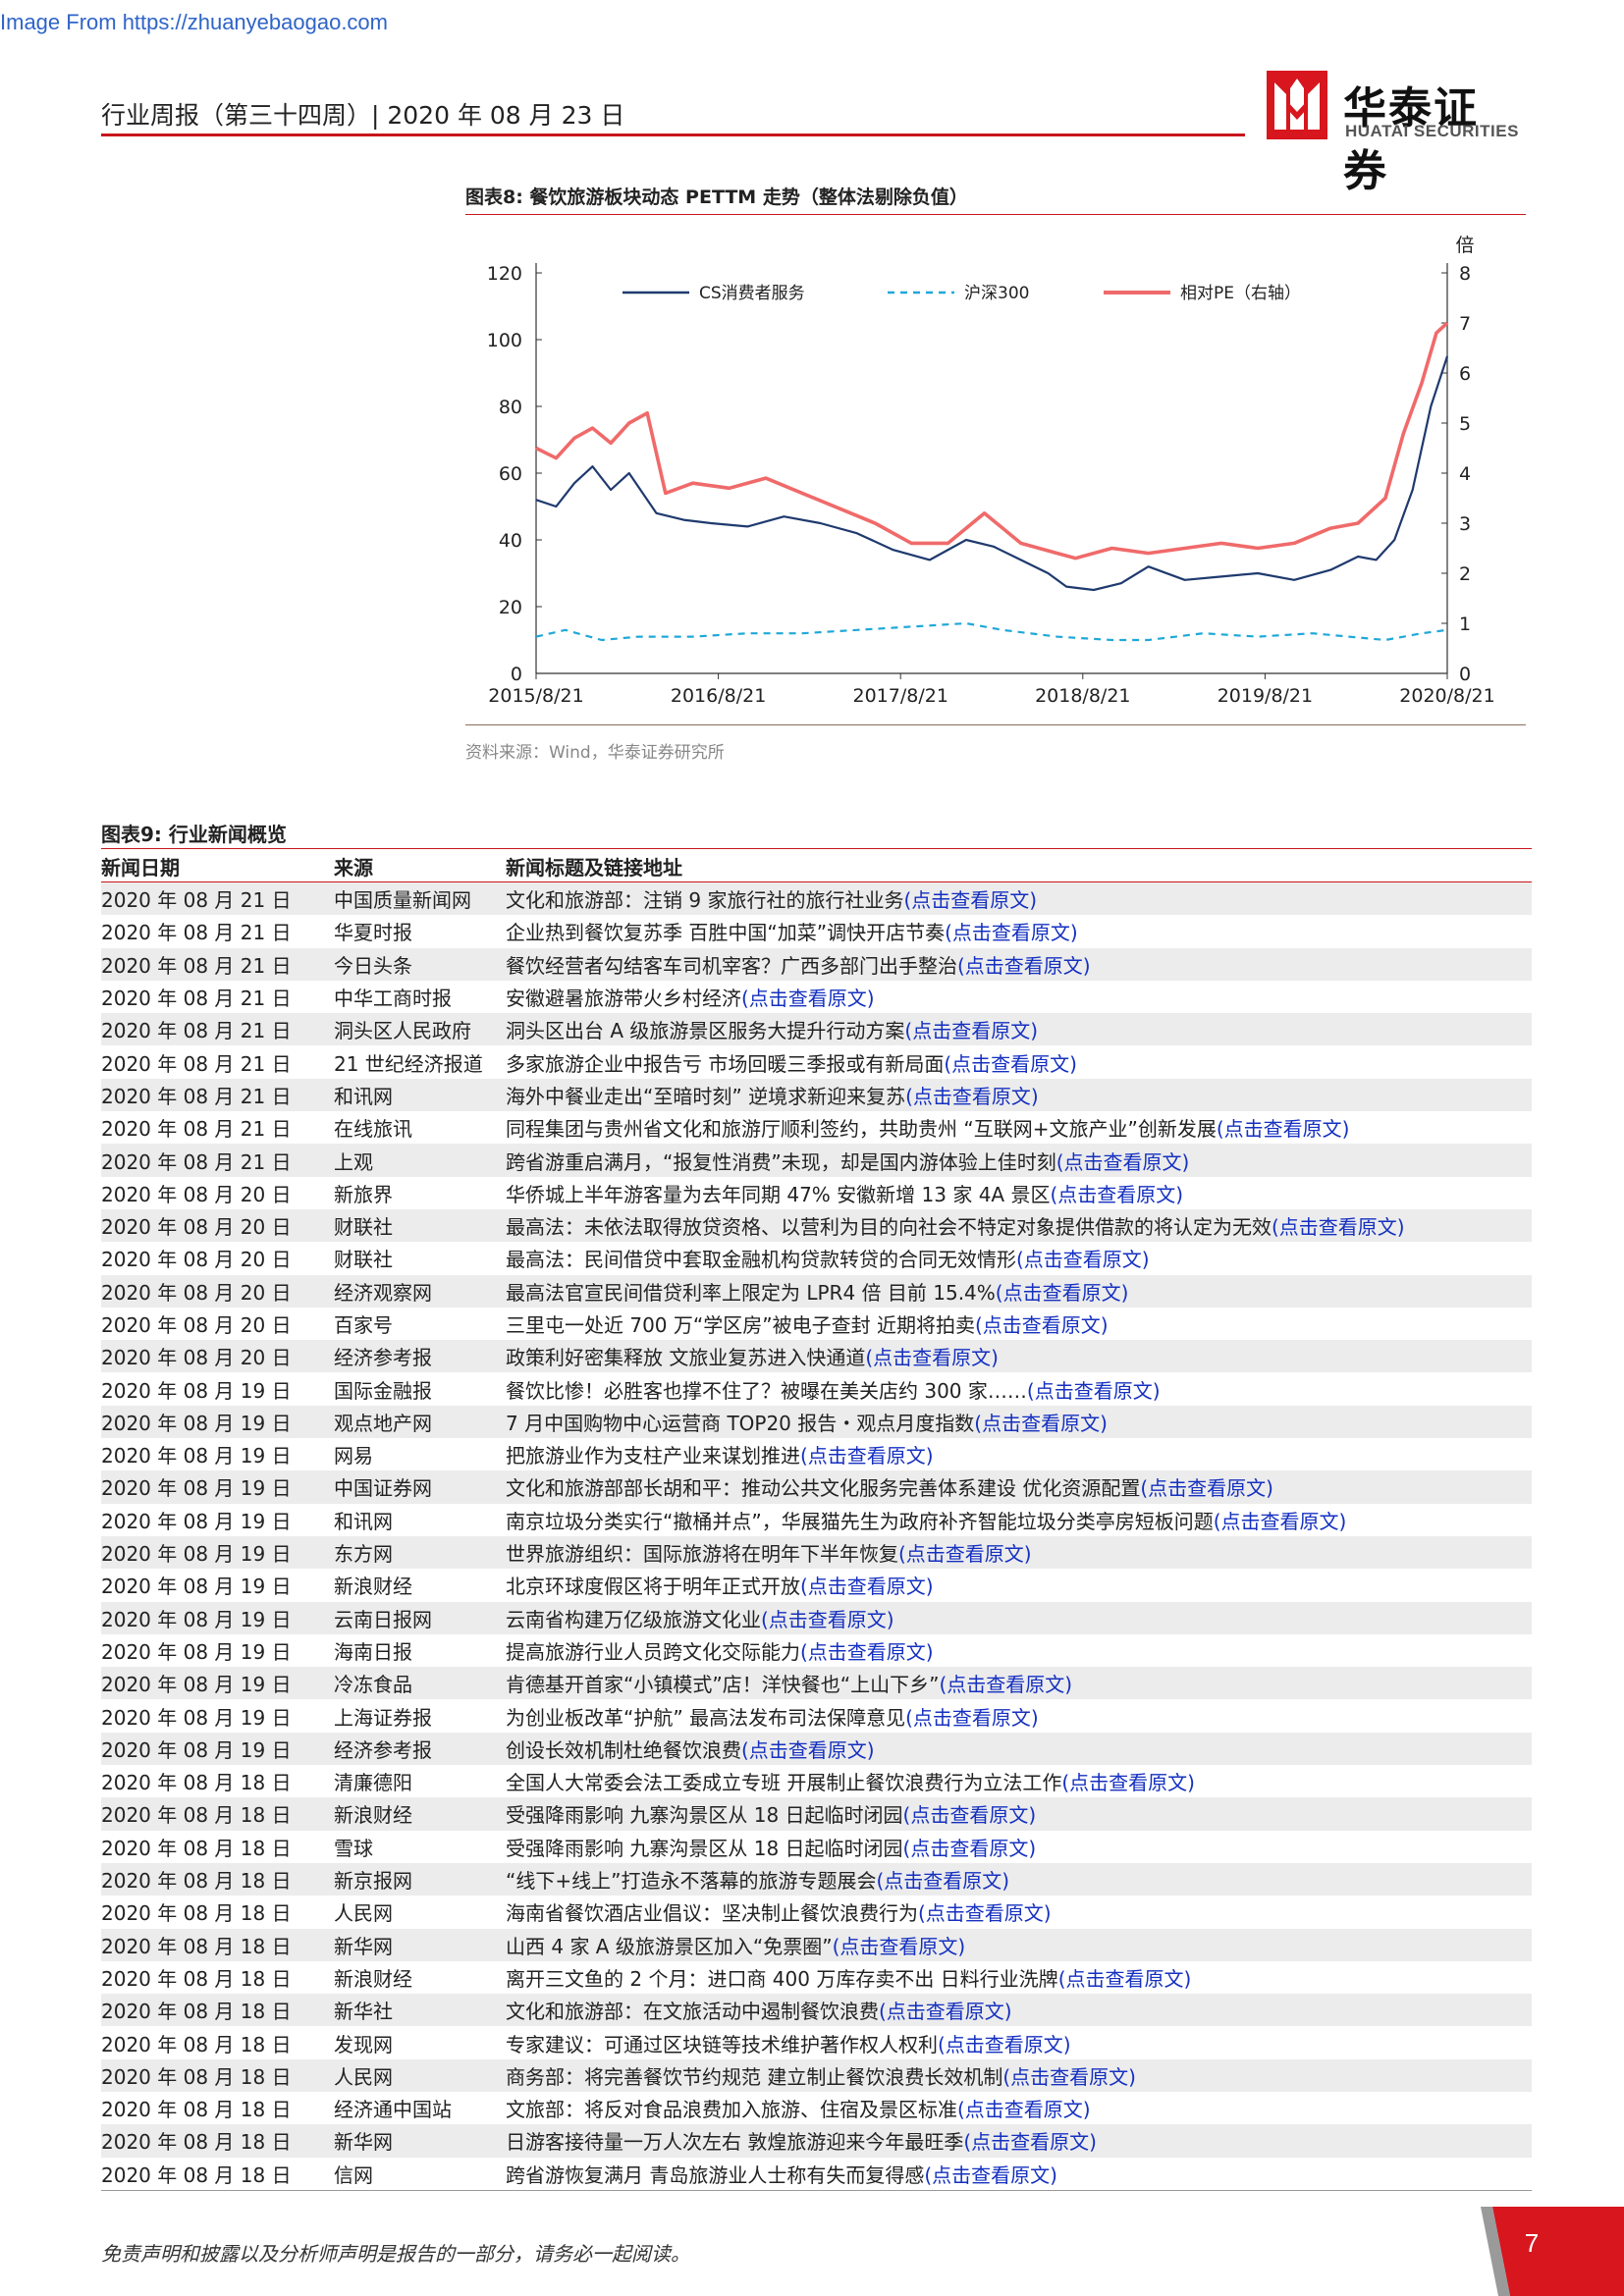 This screenshot has width=1624, height=2296. I want to click on news-source: 发现网, so click(363, 2044).